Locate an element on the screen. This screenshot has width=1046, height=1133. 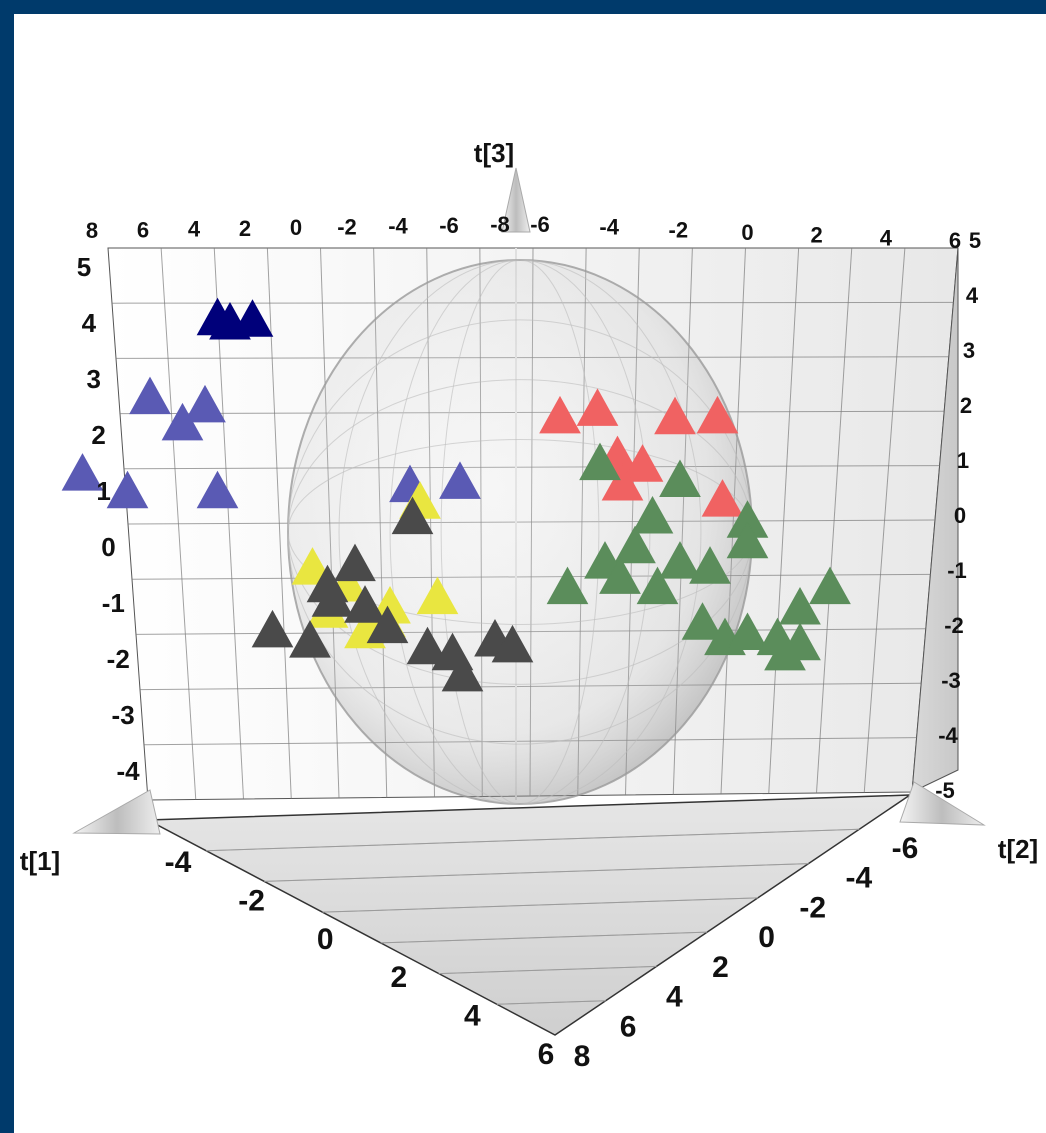
tick-label-t2-back: 4 is located at coordinates (886, 237).